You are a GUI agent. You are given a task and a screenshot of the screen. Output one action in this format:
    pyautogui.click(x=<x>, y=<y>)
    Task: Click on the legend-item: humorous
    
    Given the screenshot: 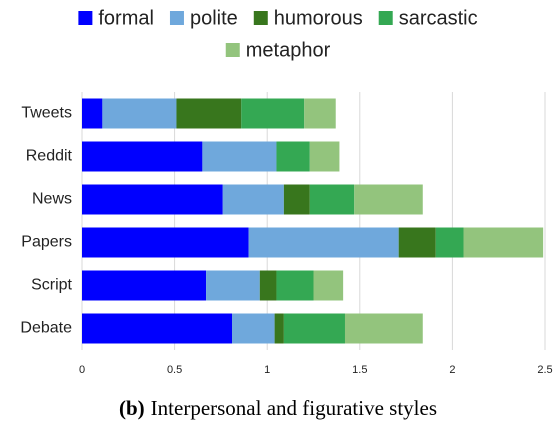 What is the action you would take?
    pyautogui.click(x=308, y=18)
    